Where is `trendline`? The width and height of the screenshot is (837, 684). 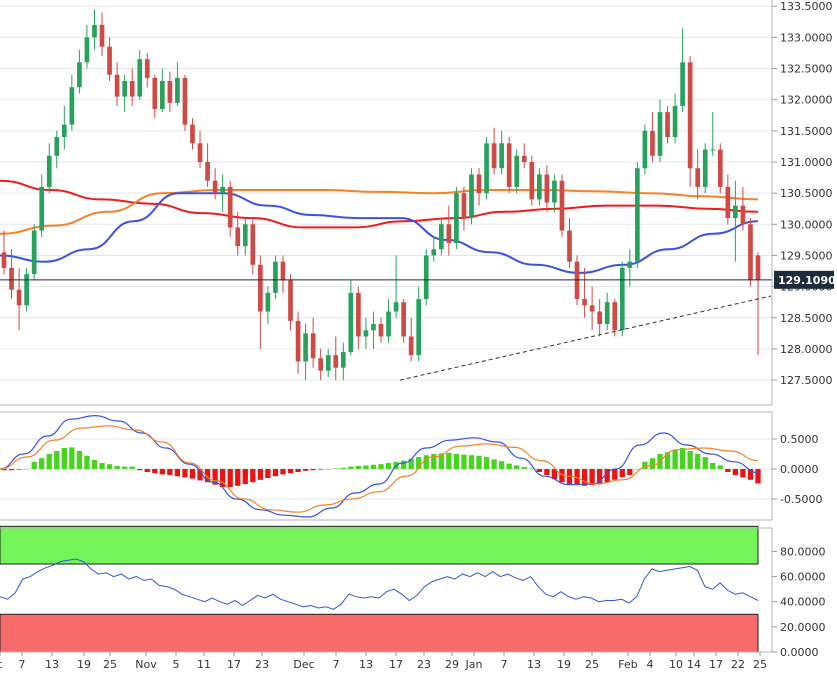 trendline is located at coordinates (585, 338).